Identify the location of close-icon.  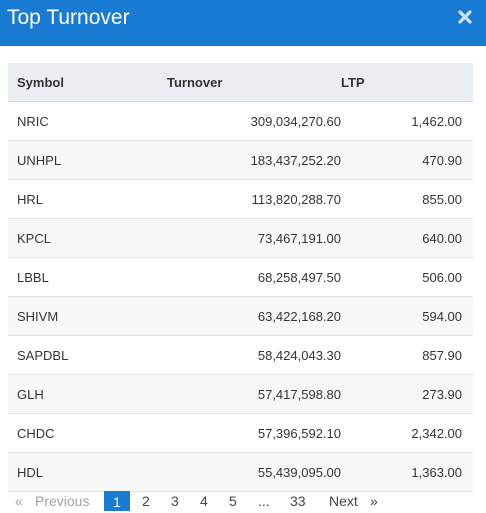
(465, 17).